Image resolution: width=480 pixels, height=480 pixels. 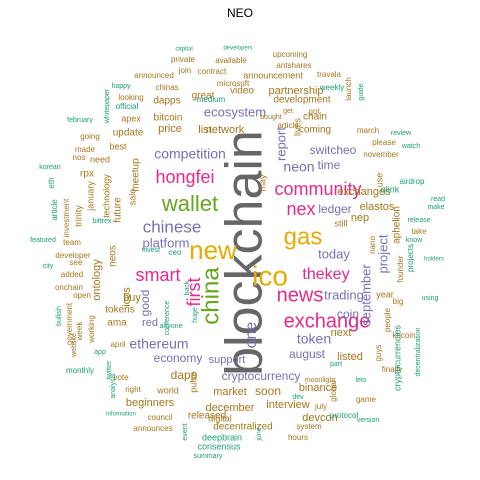 What do you see at coordinates (102, 221) in the screenshot?
I see `cloud-word: bittrex` at bounding box center [102, 221].